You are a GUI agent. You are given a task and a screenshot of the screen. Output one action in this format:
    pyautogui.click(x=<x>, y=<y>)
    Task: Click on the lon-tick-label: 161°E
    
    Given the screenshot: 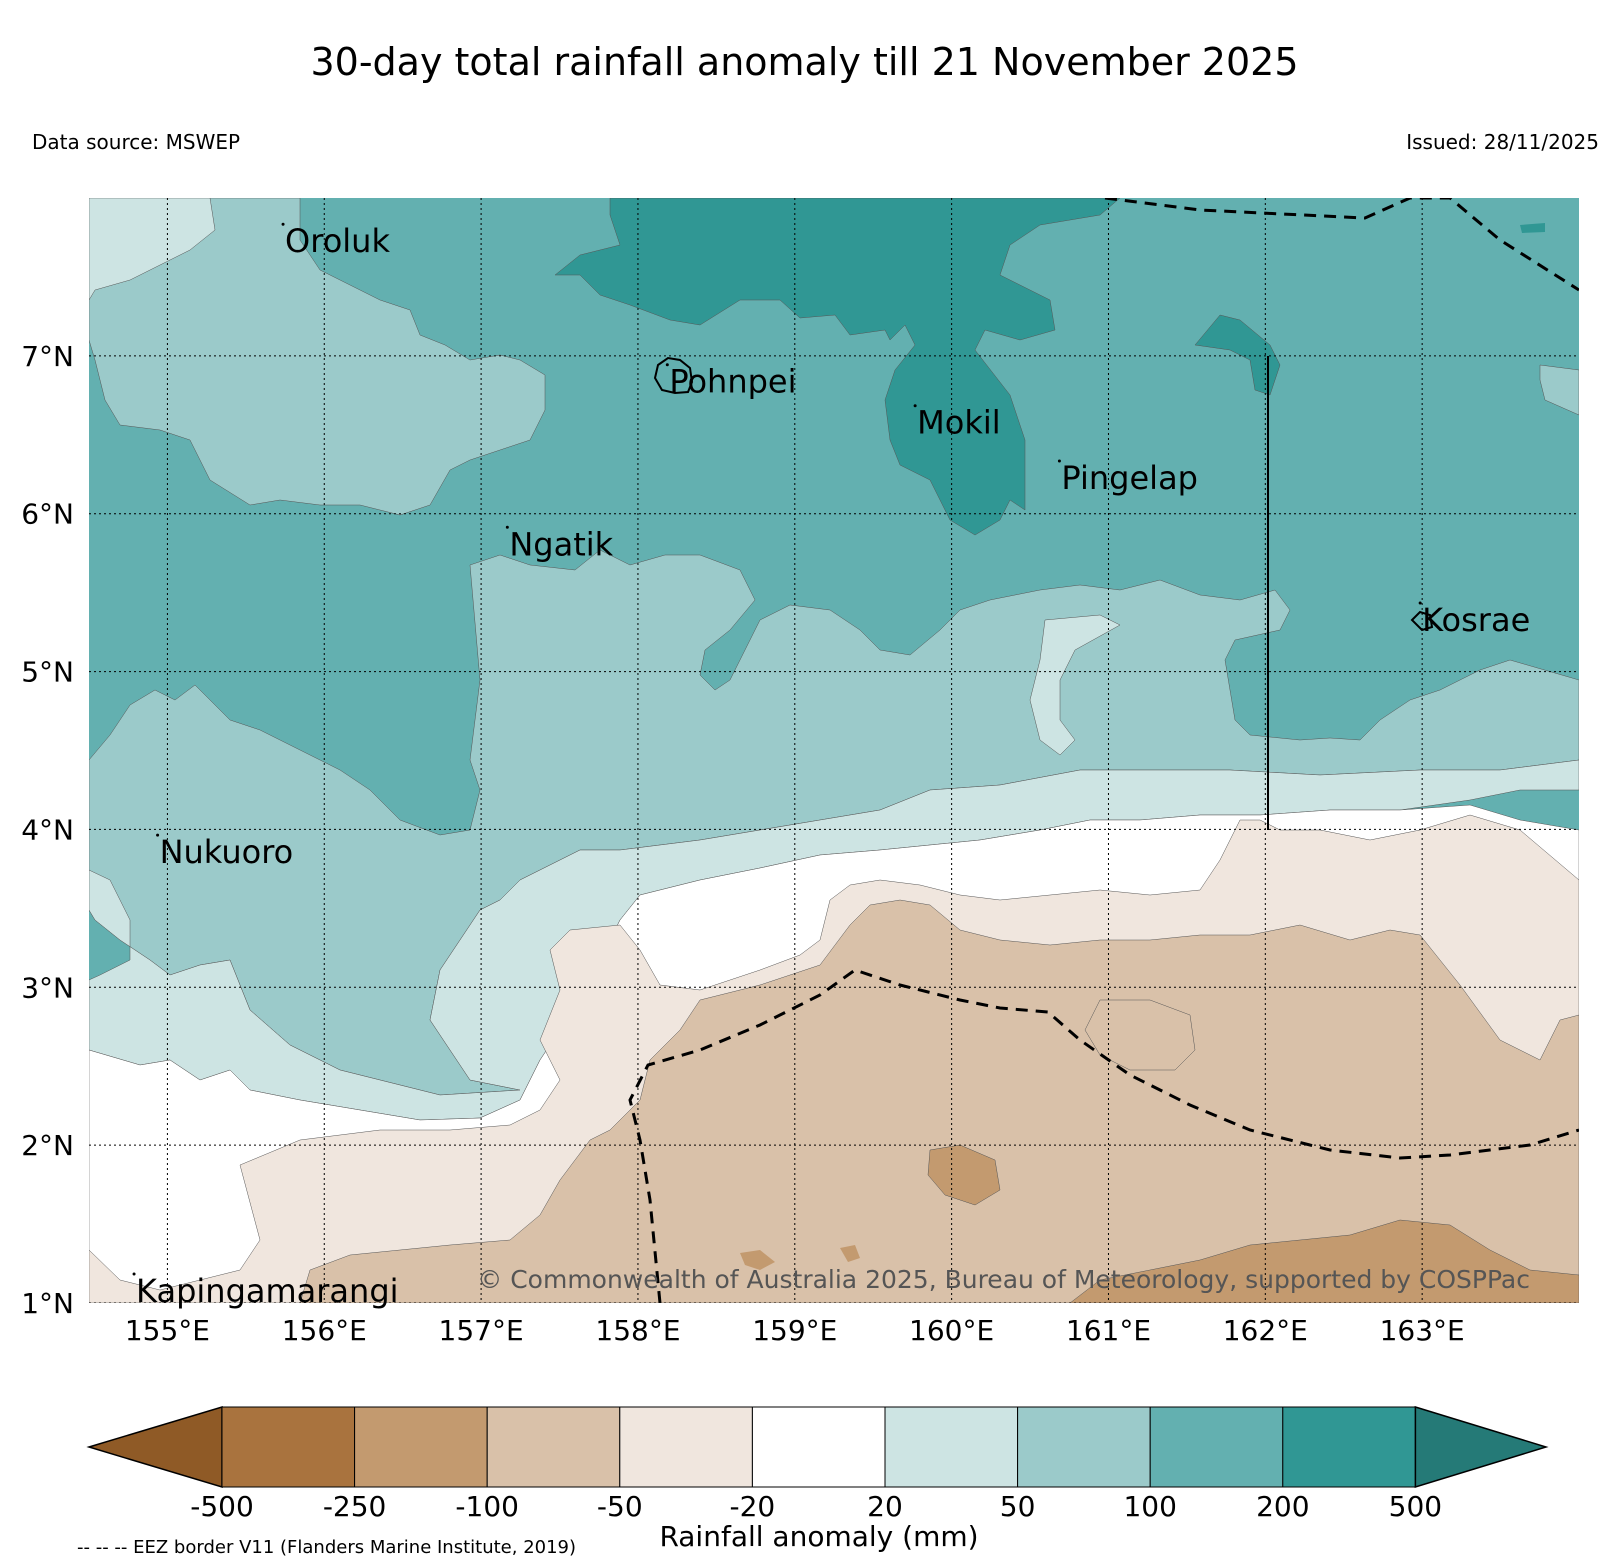 What is the action you would take?
    pyautogui.click(x=1108, y=1330)
    